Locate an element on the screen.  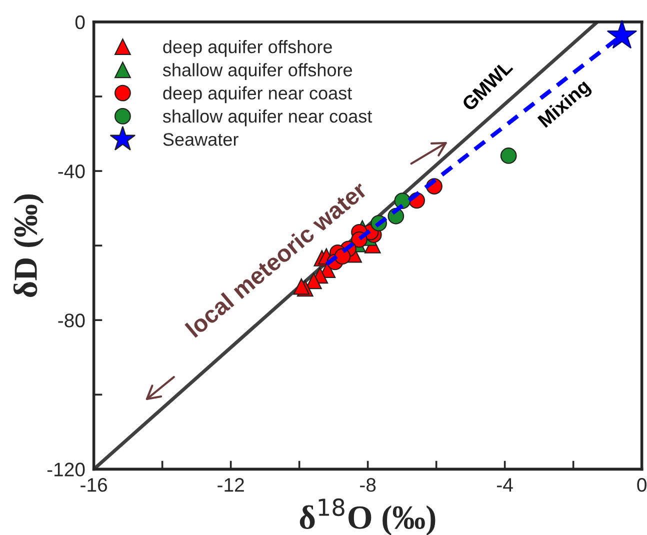
y-tick-label: -120 is located at coordinates (66, 469).